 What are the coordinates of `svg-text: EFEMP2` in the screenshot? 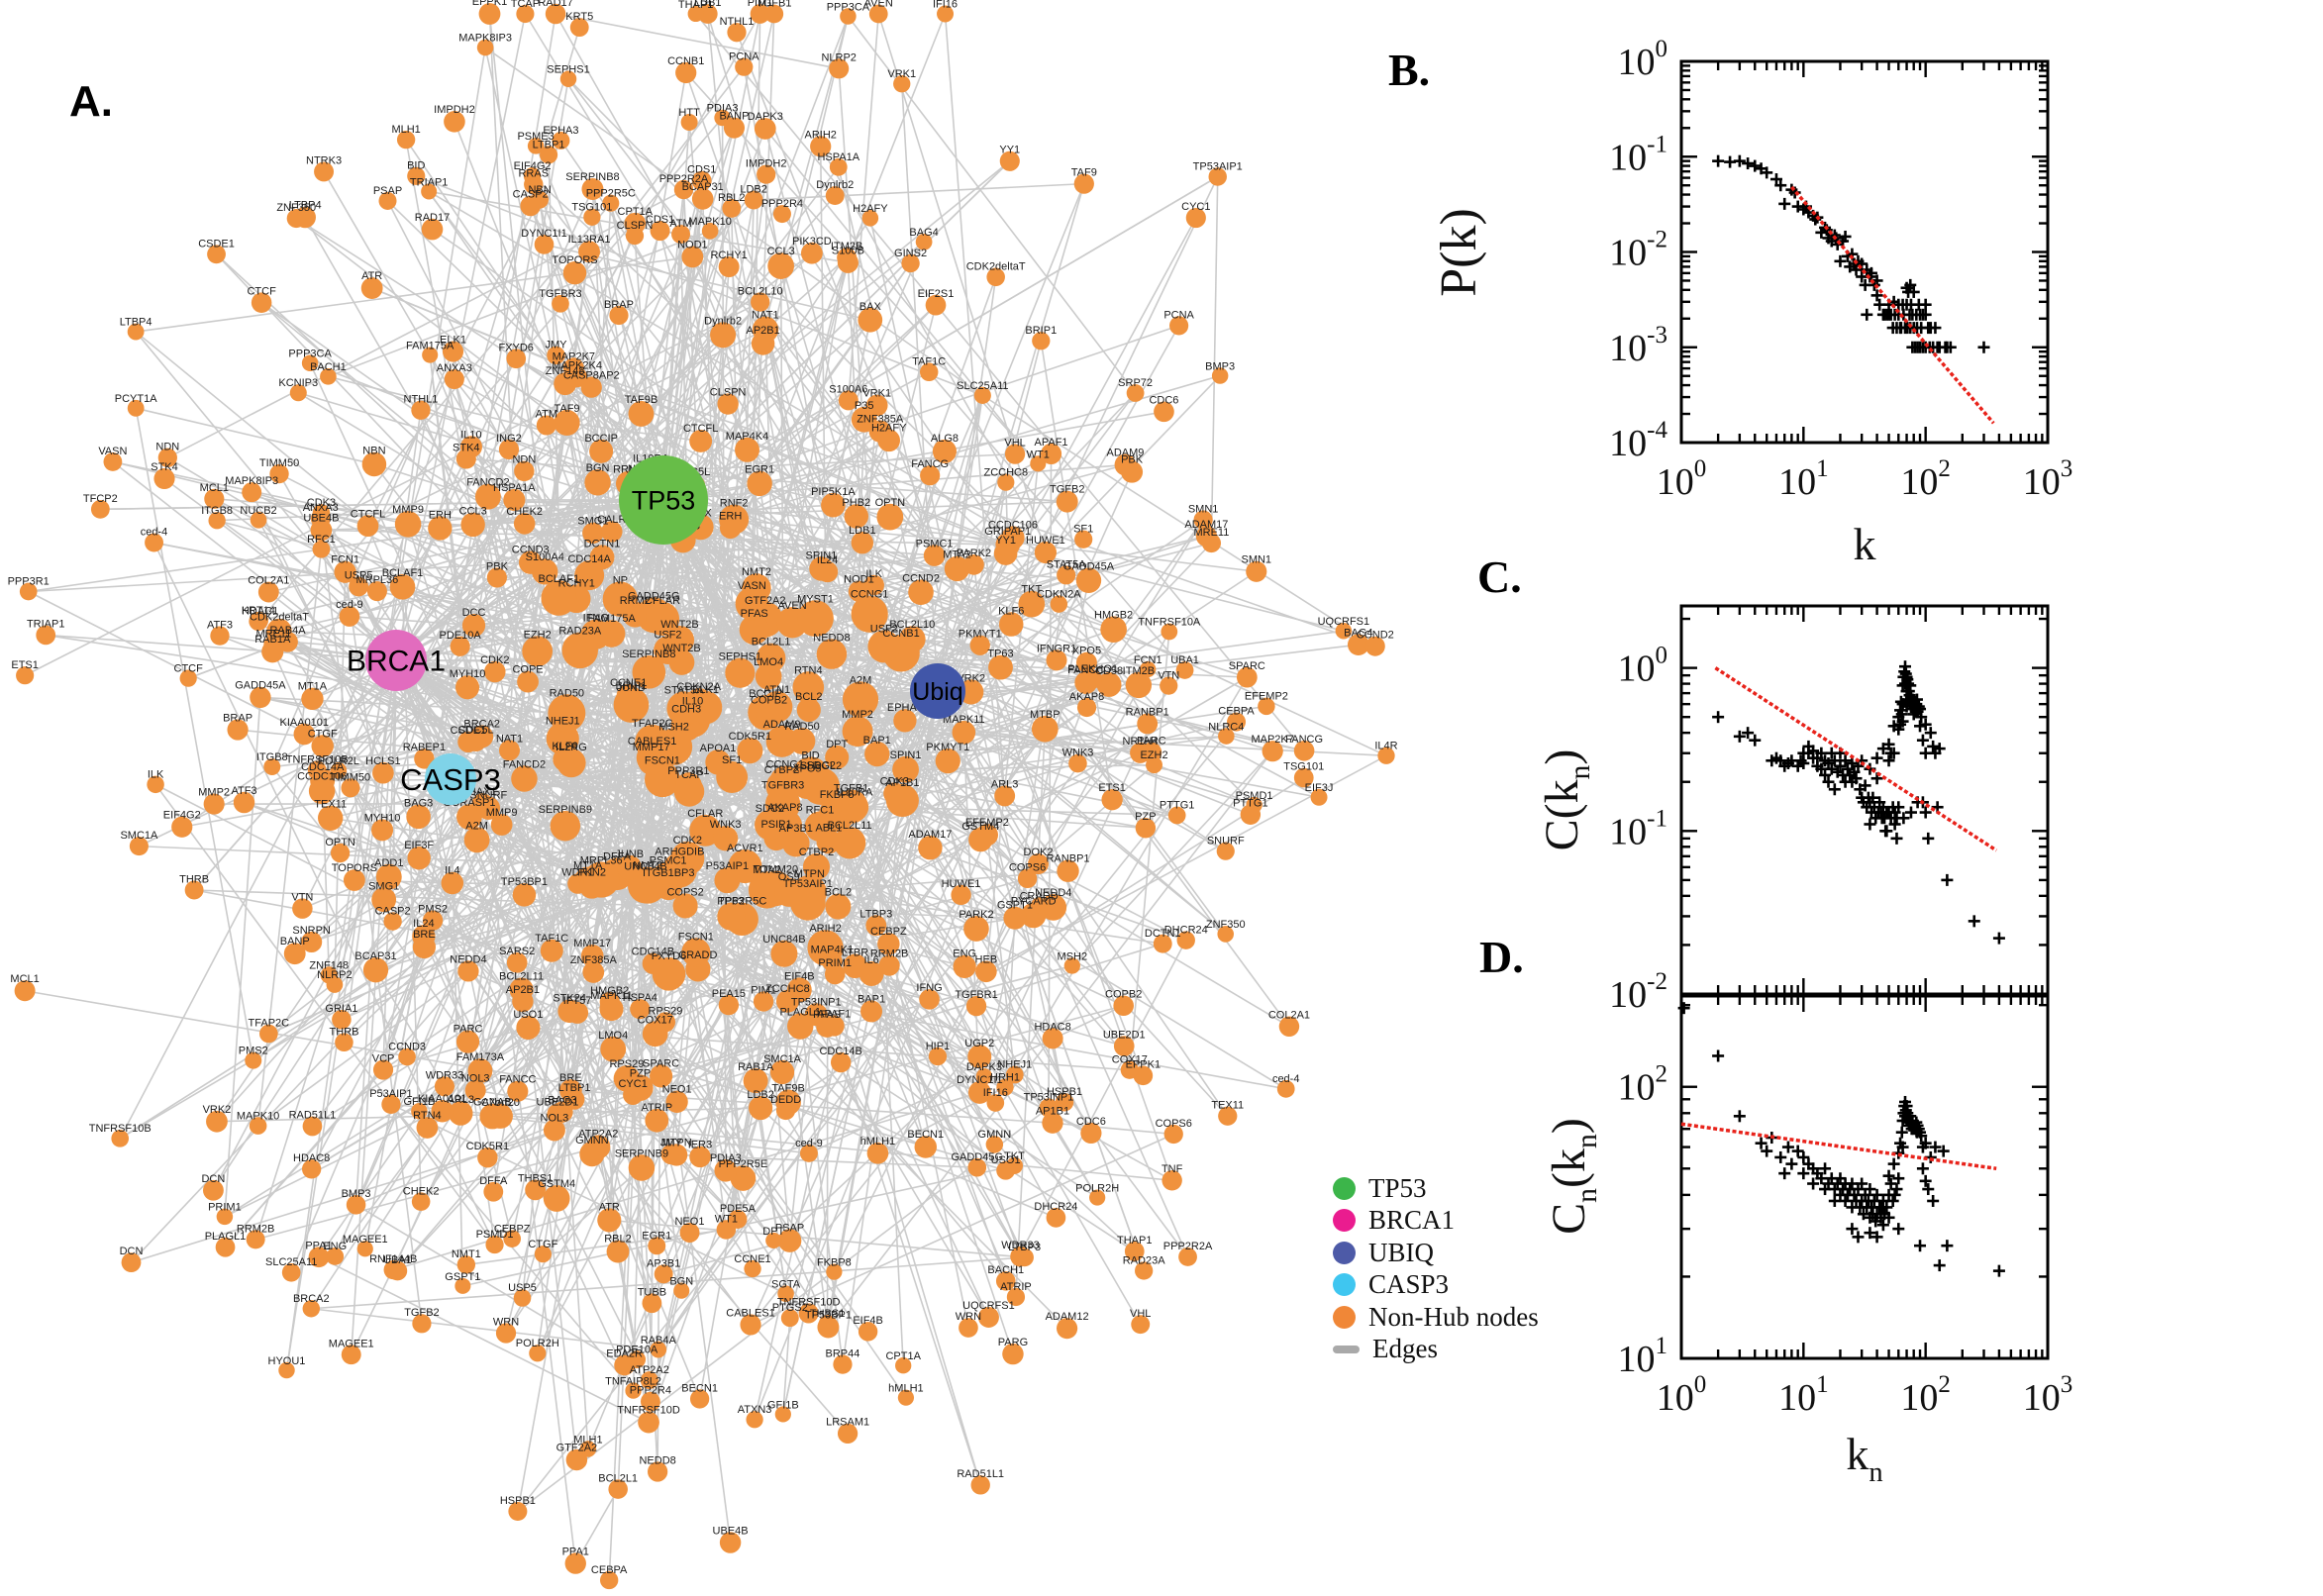 It's located at (1266, 697).